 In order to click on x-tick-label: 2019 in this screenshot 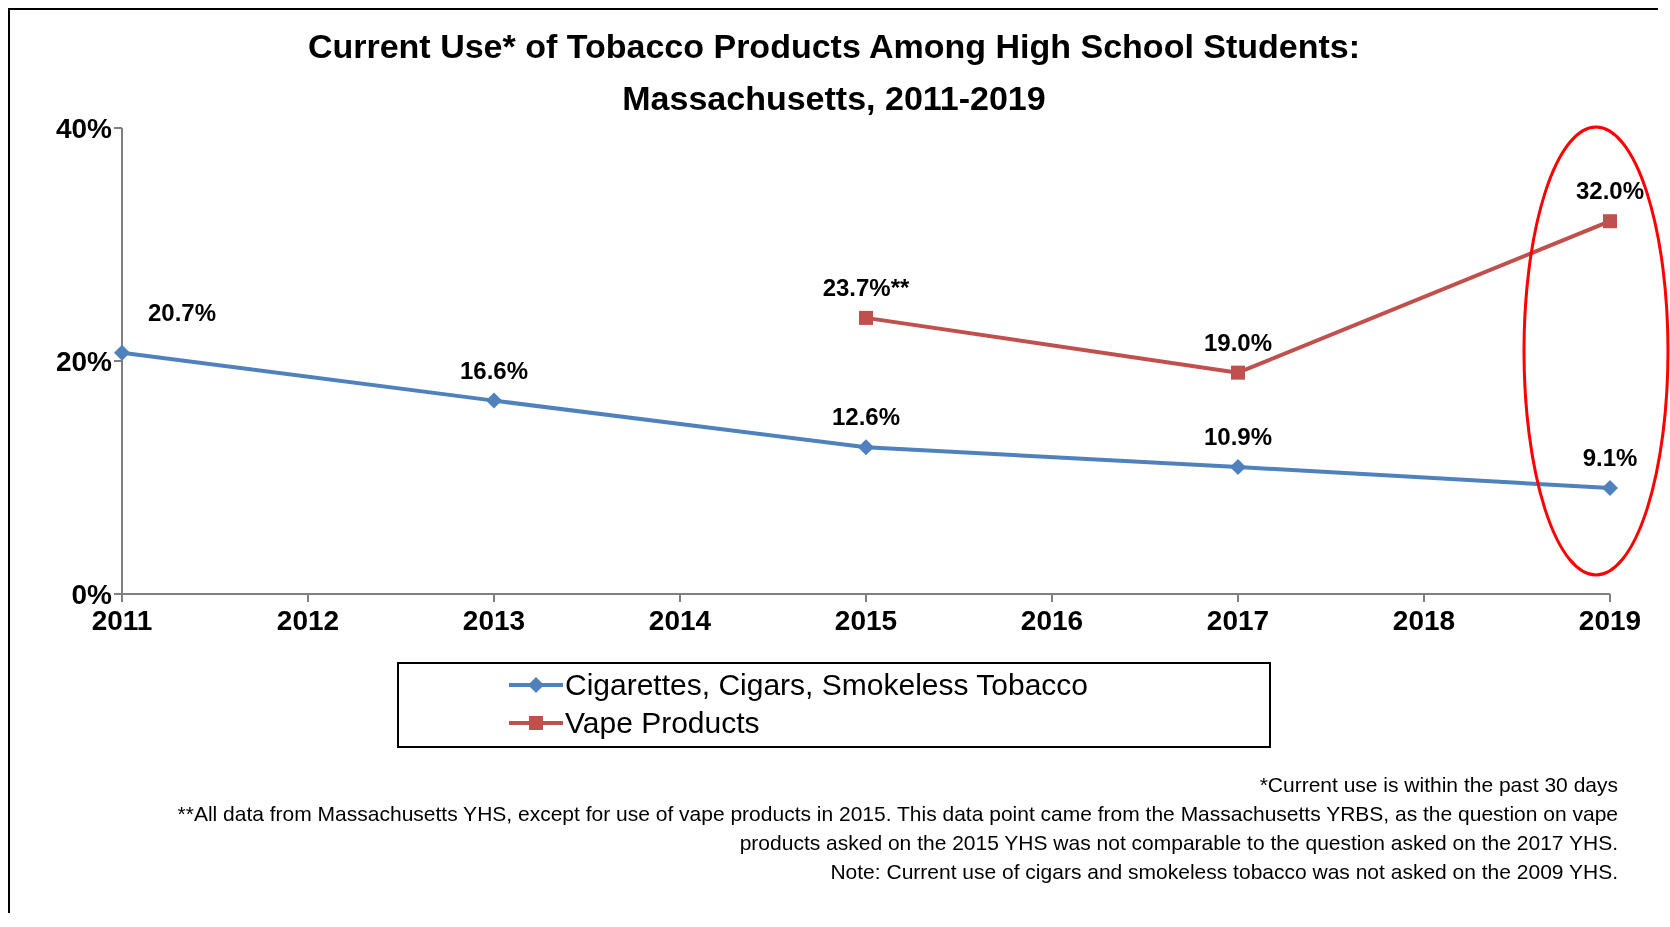, I will do `click(1610, 620)`.